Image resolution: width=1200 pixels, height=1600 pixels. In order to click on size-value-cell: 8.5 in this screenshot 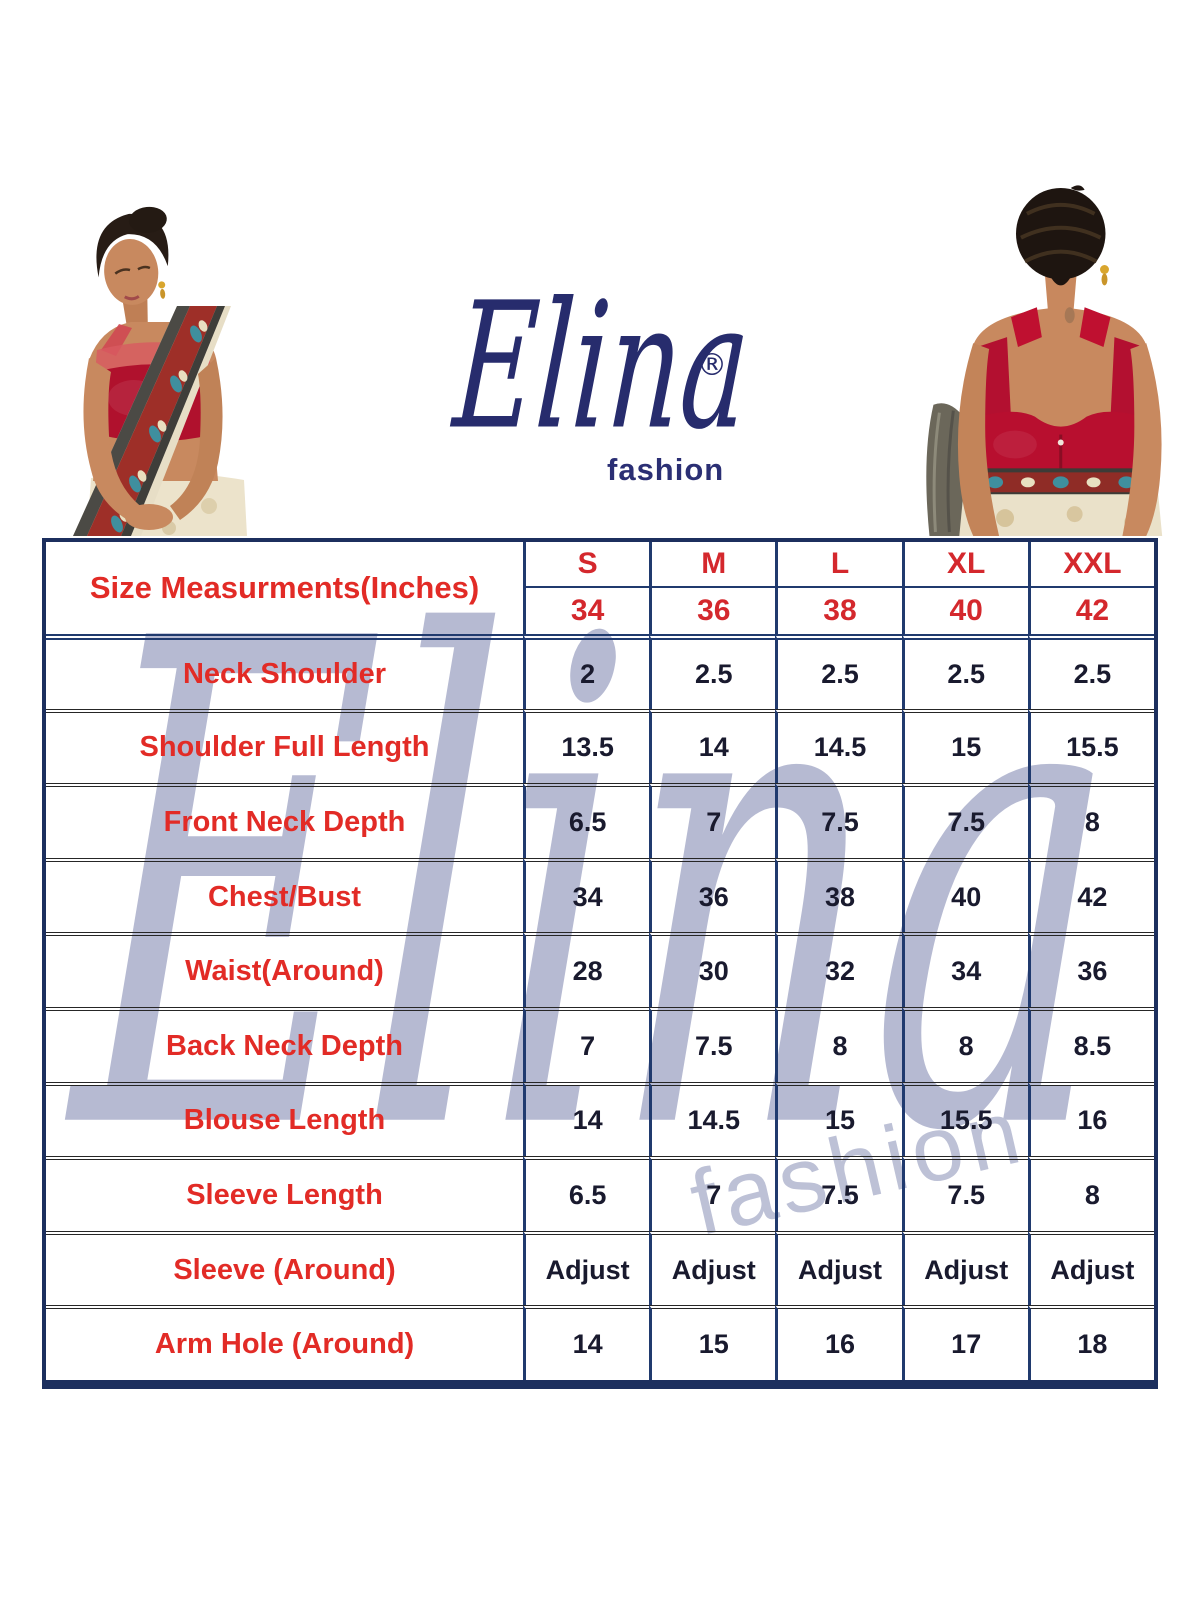, I will do `click(1090, 1044)`.